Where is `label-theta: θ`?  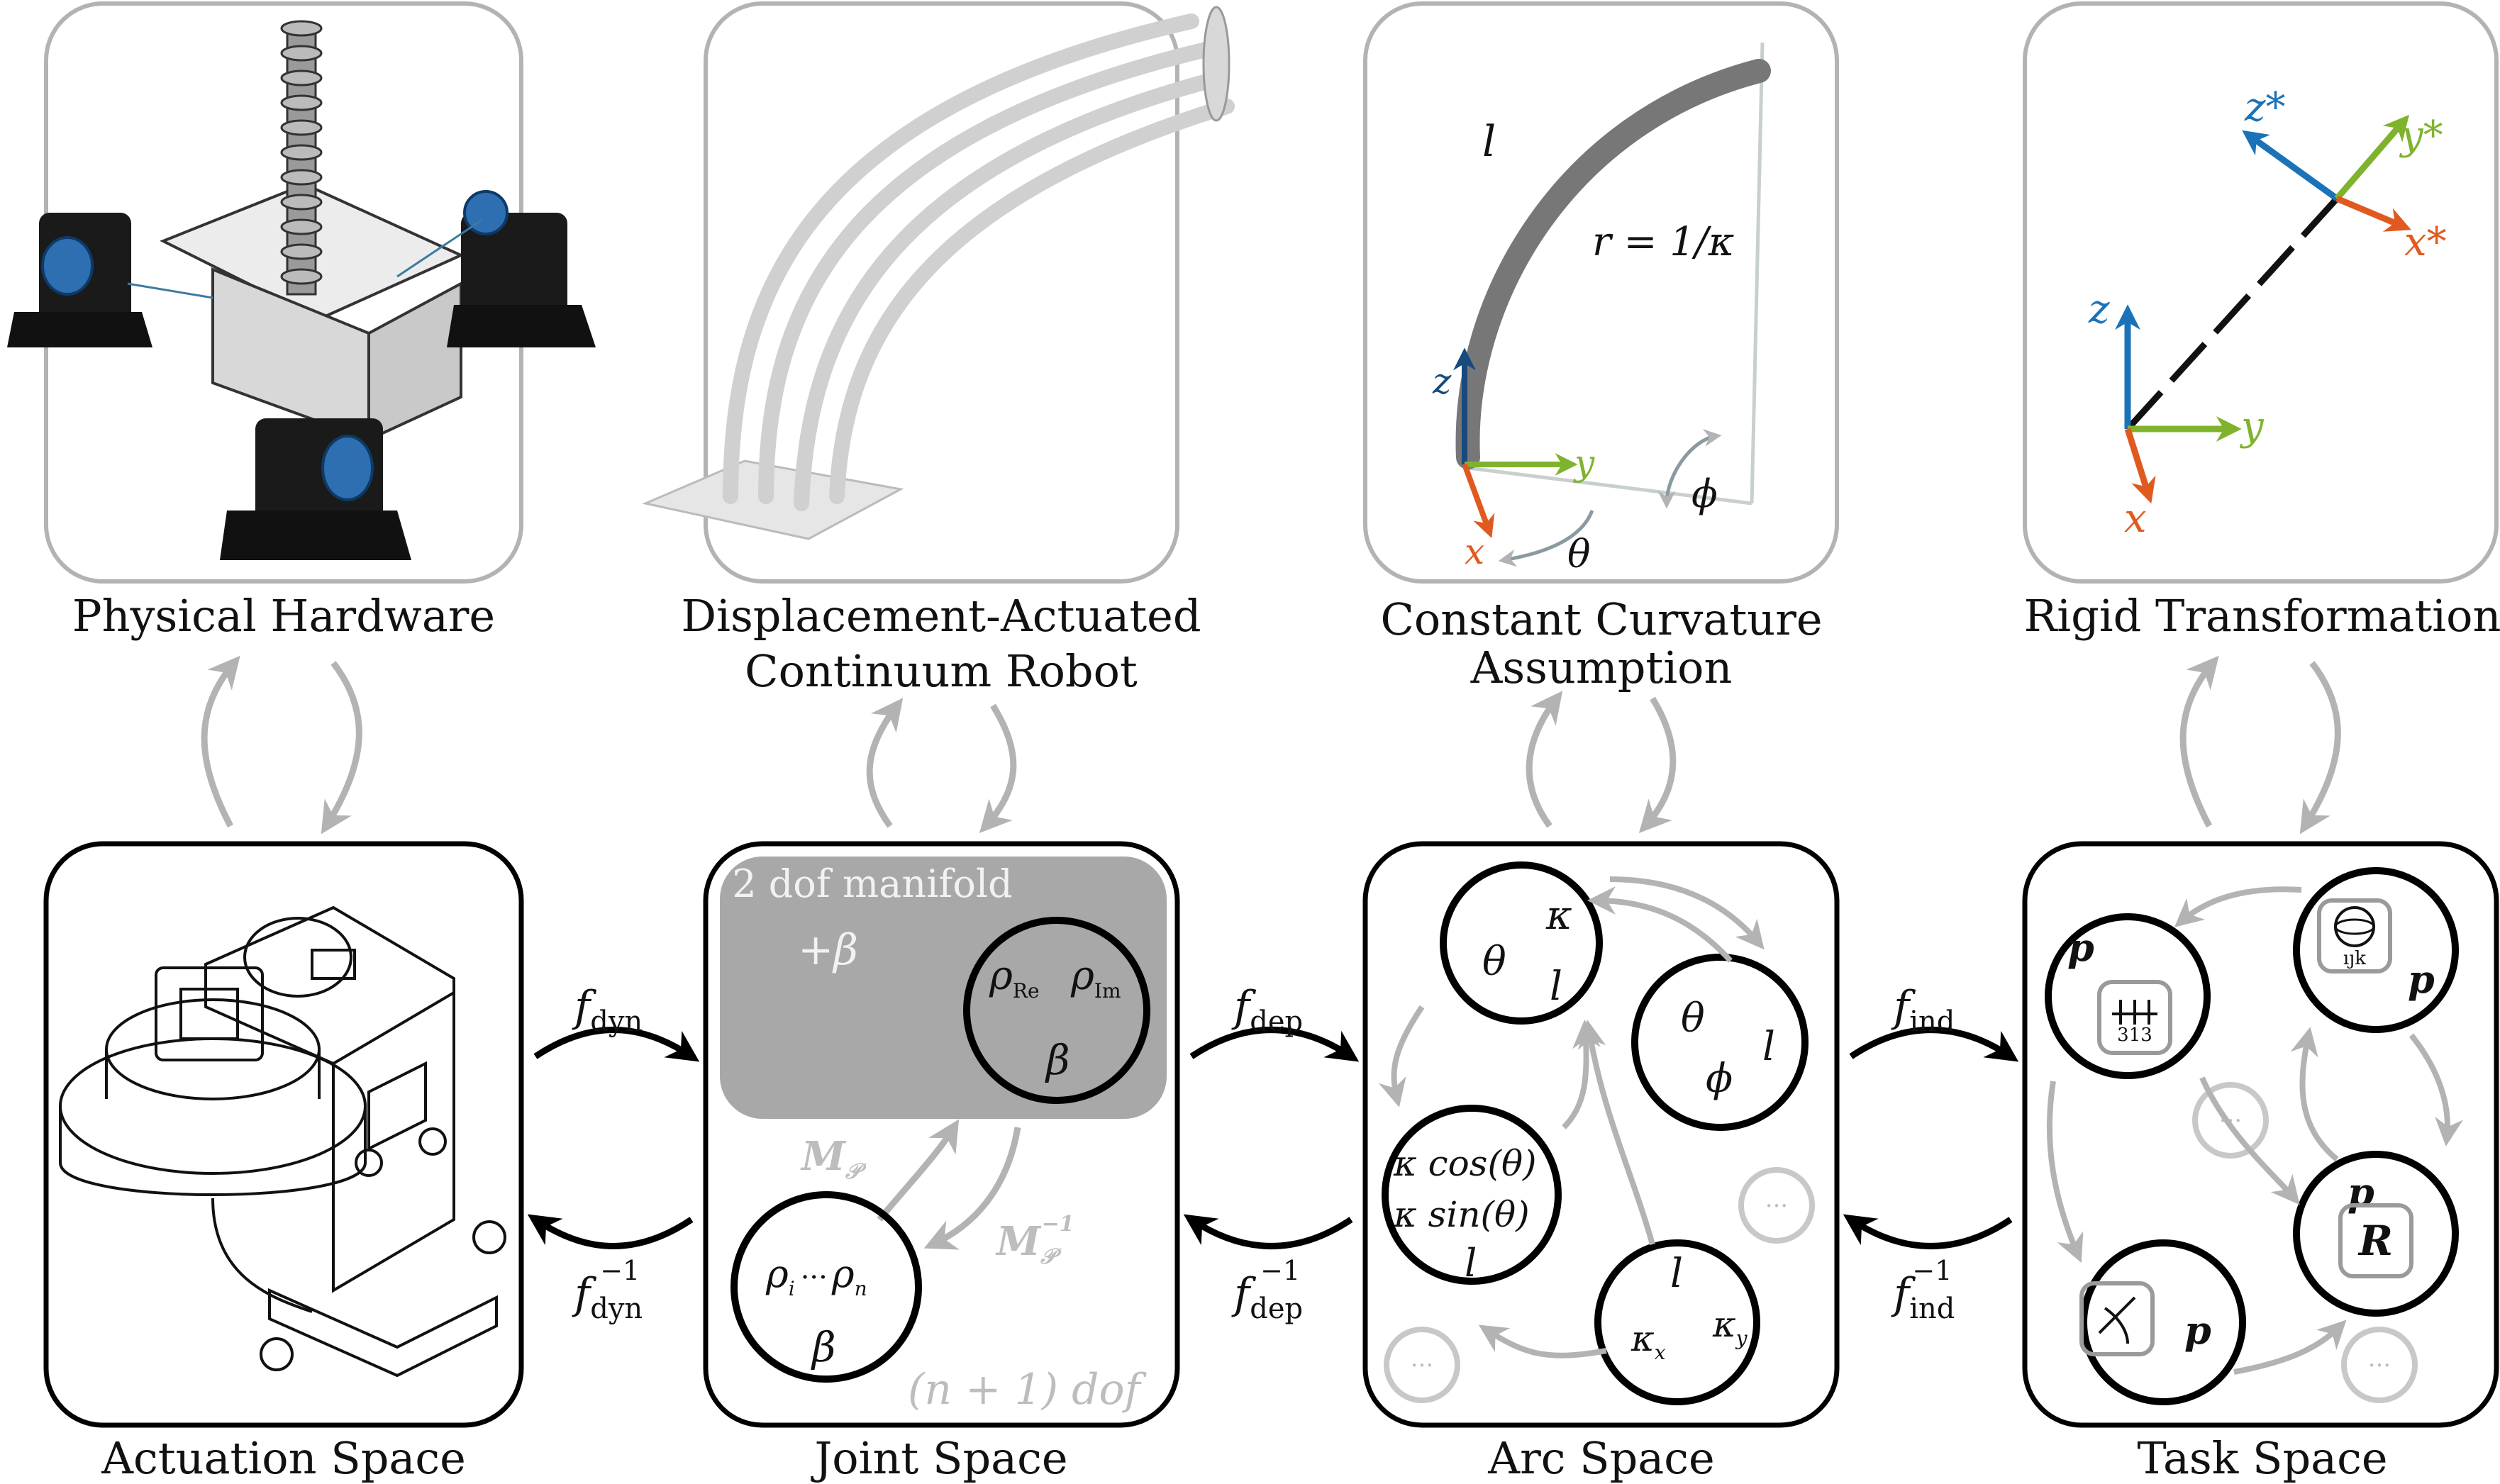
label-theta: θ is located at coordinates (1579, 554).